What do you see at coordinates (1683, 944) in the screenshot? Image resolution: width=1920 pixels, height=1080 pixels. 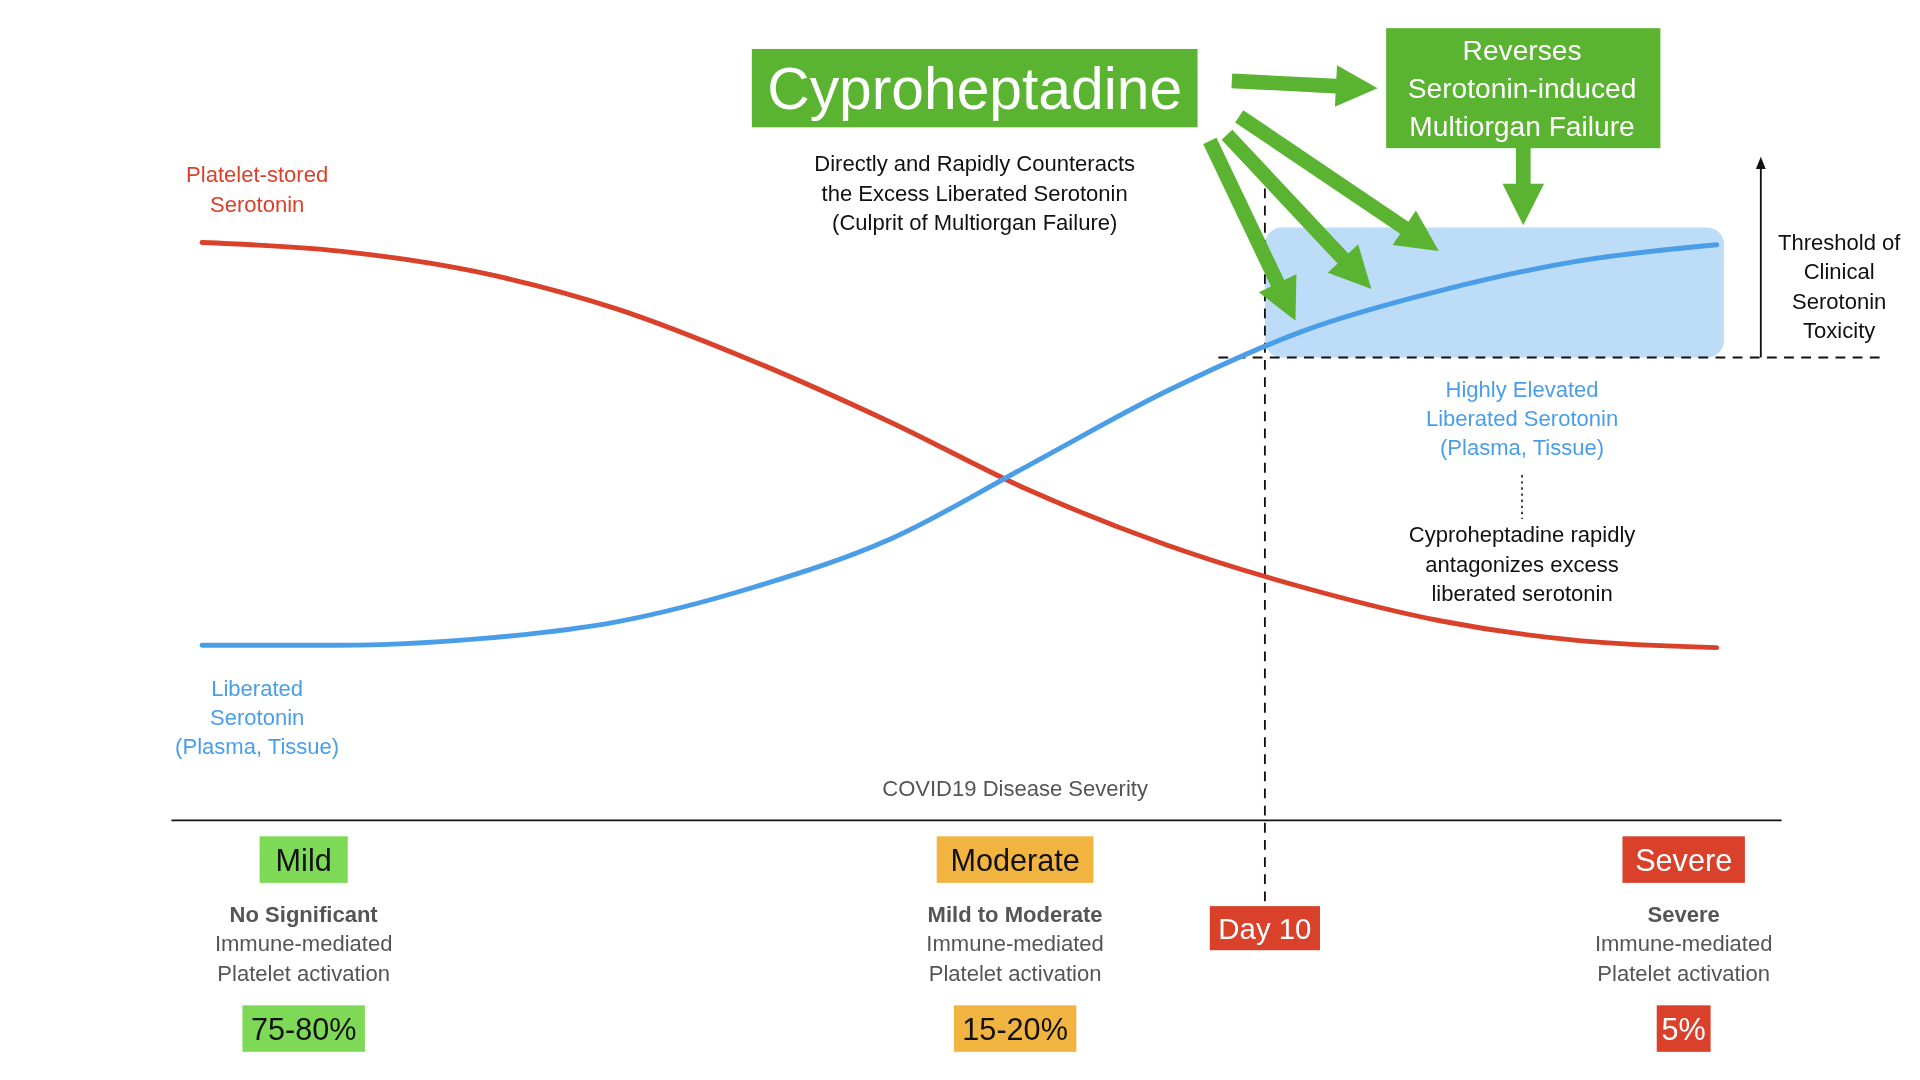 I see `text: Severe Immune-mediated Platelet activation` at bounding box center [1683, 944].